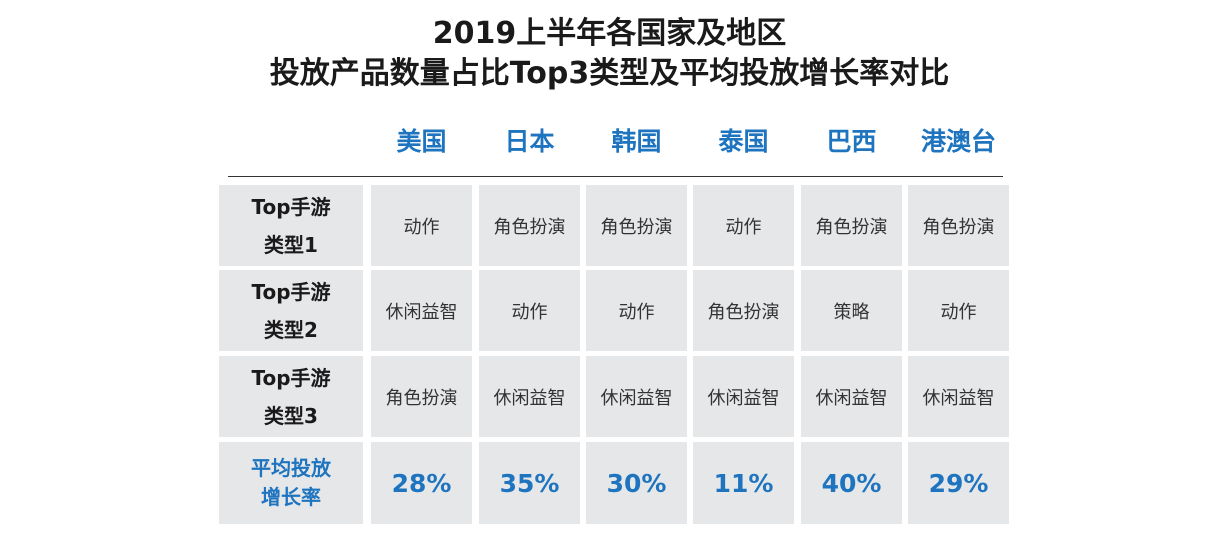 The height and width of the screenshot is (555, 1219). Describe the element at coordinates (291, 497) in the screenshot. I see `row-label-line: 增长率` at that location.